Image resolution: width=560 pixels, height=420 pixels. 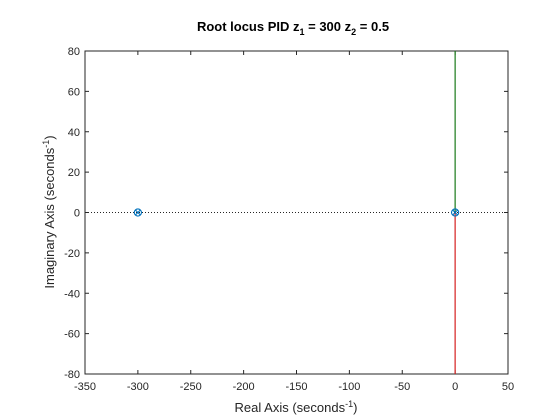 What do you see at coordinates (244, 387) in the screenshot?
I see `x-tick-label: -200` at bounding box center [244, 387].